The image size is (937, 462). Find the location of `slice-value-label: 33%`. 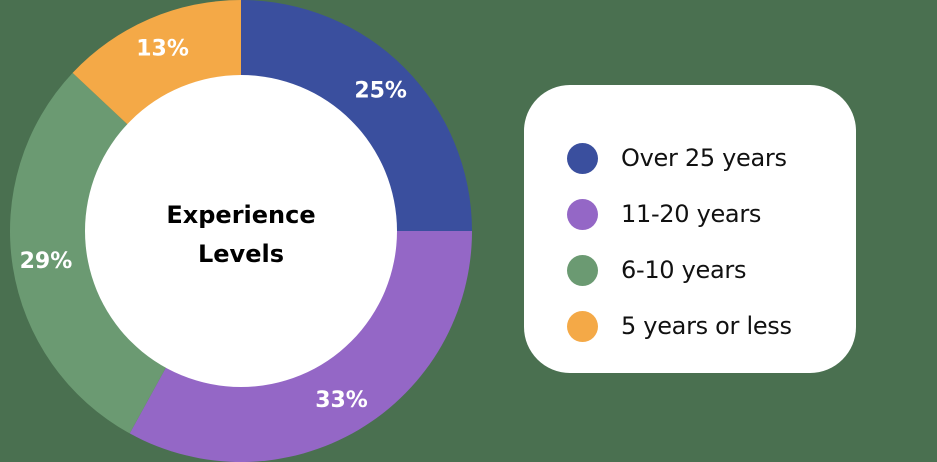

slice-value-label: 33% is located at coordinates (341, 400).